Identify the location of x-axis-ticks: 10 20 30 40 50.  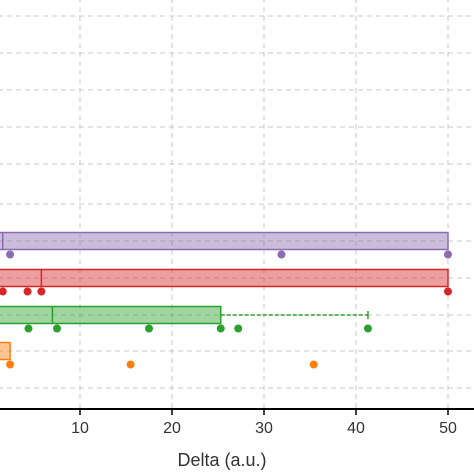
(264, 423).